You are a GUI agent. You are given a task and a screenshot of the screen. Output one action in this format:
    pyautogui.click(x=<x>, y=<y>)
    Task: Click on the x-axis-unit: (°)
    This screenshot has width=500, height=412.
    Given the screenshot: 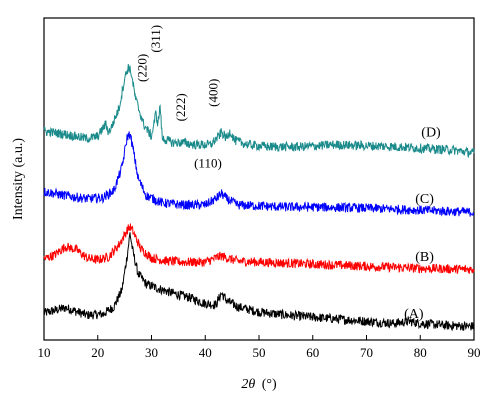 What is the action you would take?
    pyautogui.click(x=269, y=384)
    